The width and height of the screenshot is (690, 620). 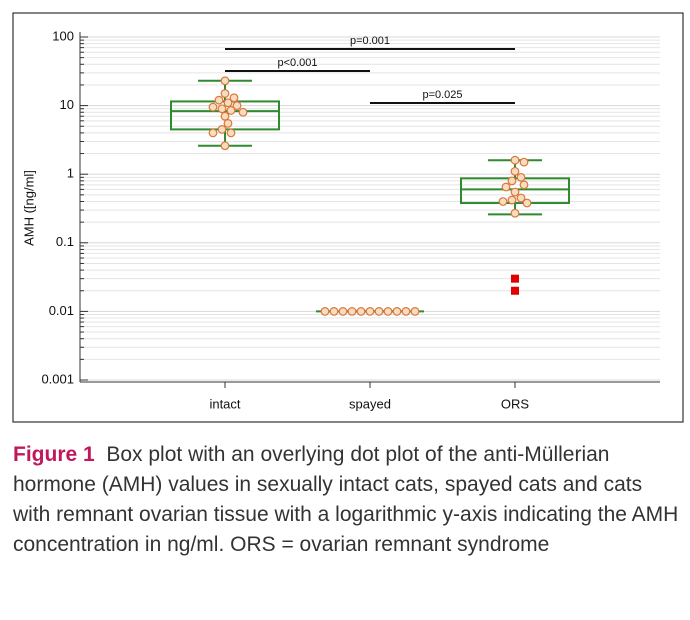 I want to click on y-tick-label: 0.01, so click(x=61, y=310).